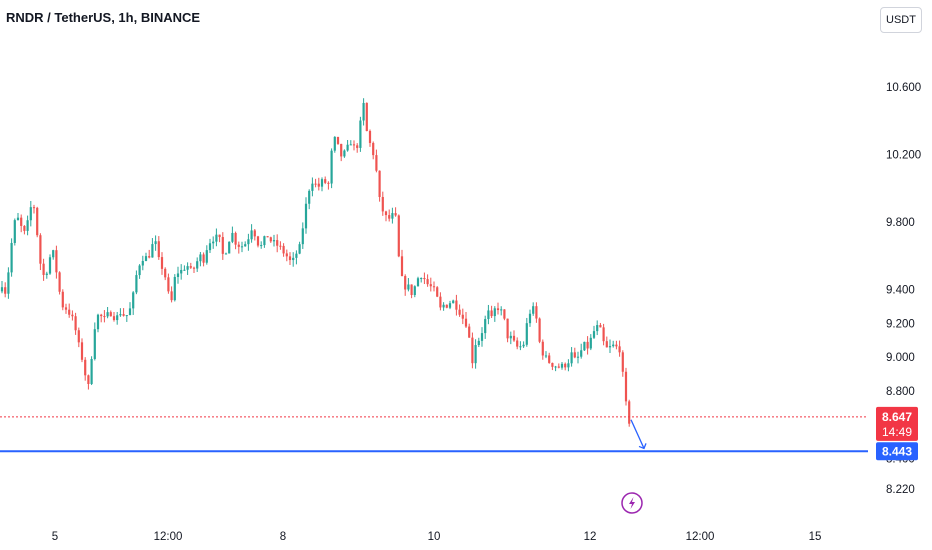  Describe the element at coordinates (632, 503) in the screenshot. I see `lightning-icon` at that location.